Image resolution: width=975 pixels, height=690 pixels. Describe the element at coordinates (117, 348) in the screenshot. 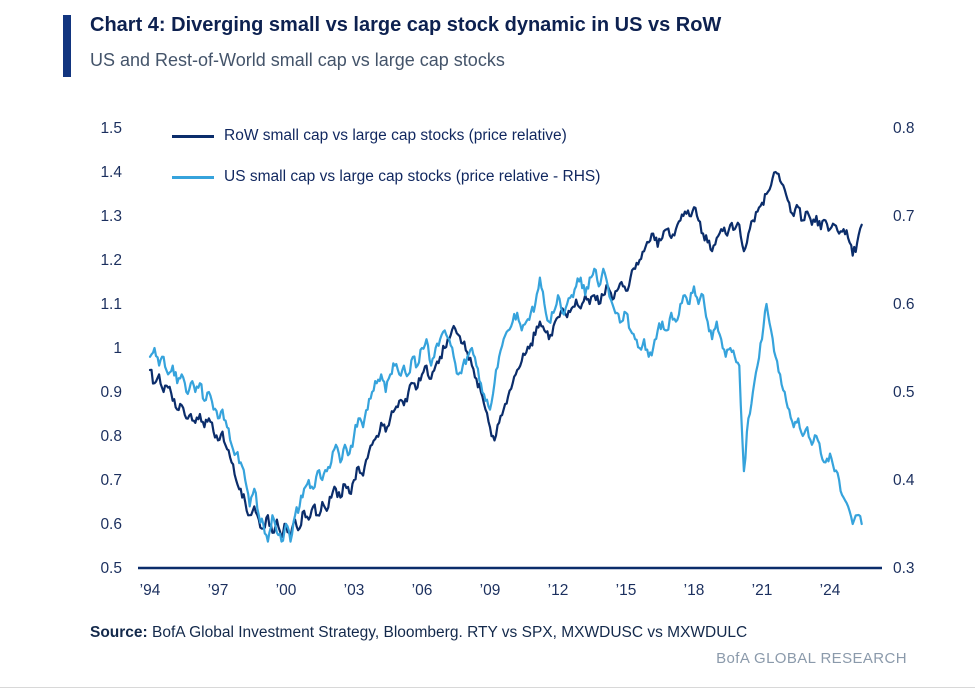

I see `left-axis-tick-label: 1` at that location.